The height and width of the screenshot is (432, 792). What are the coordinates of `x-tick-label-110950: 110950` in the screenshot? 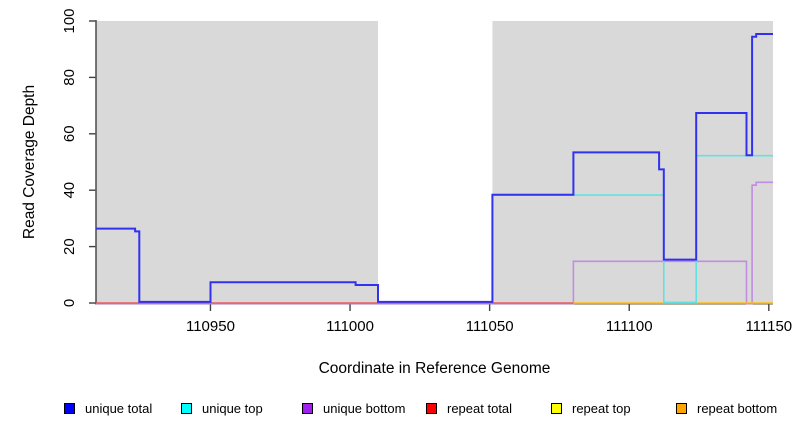 It's located at (210, 326).